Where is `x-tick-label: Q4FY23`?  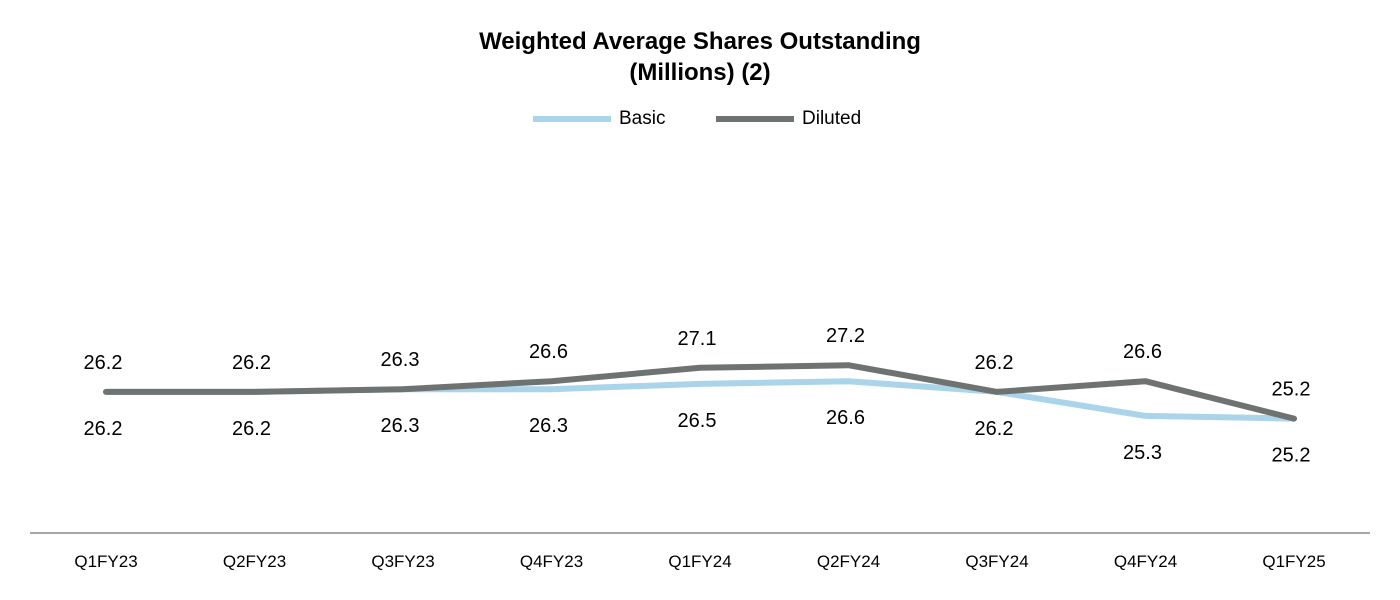 x-tick-label: Q4FY23 is located at coordinates (551, 561).